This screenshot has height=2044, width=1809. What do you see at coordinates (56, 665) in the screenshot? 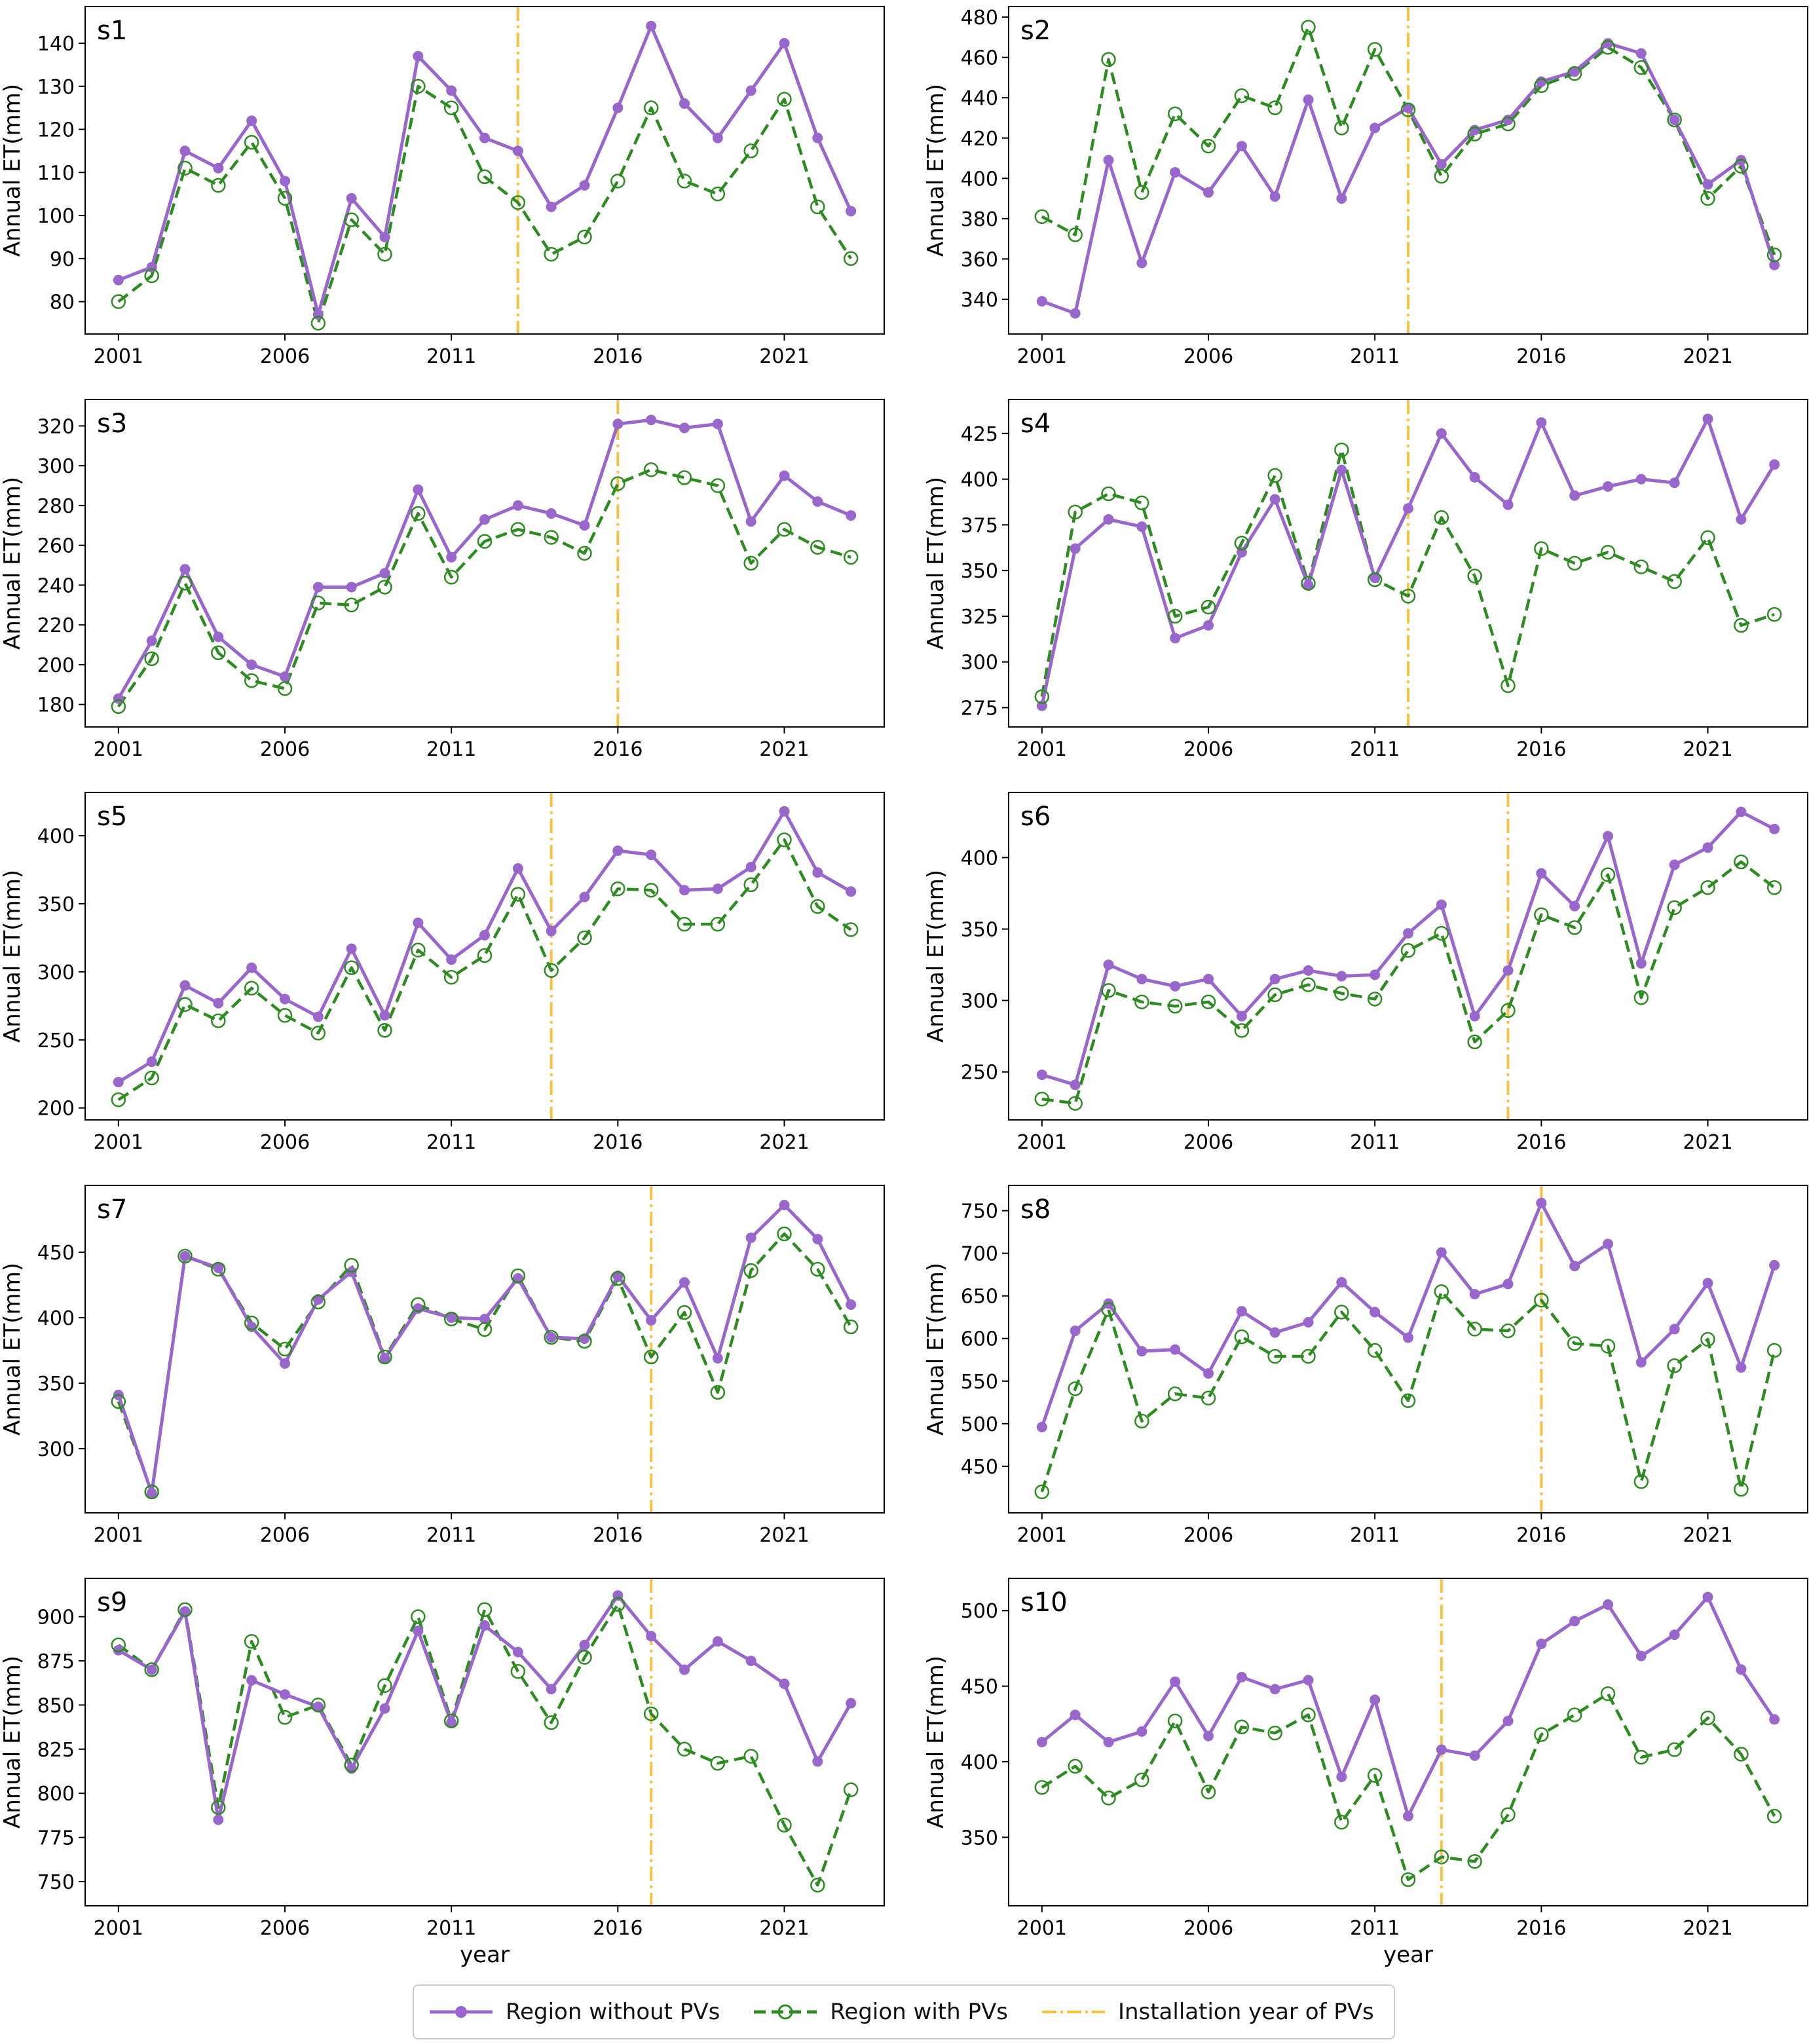
I see `y-tick-label: 200` at bounding box center [56, 665].